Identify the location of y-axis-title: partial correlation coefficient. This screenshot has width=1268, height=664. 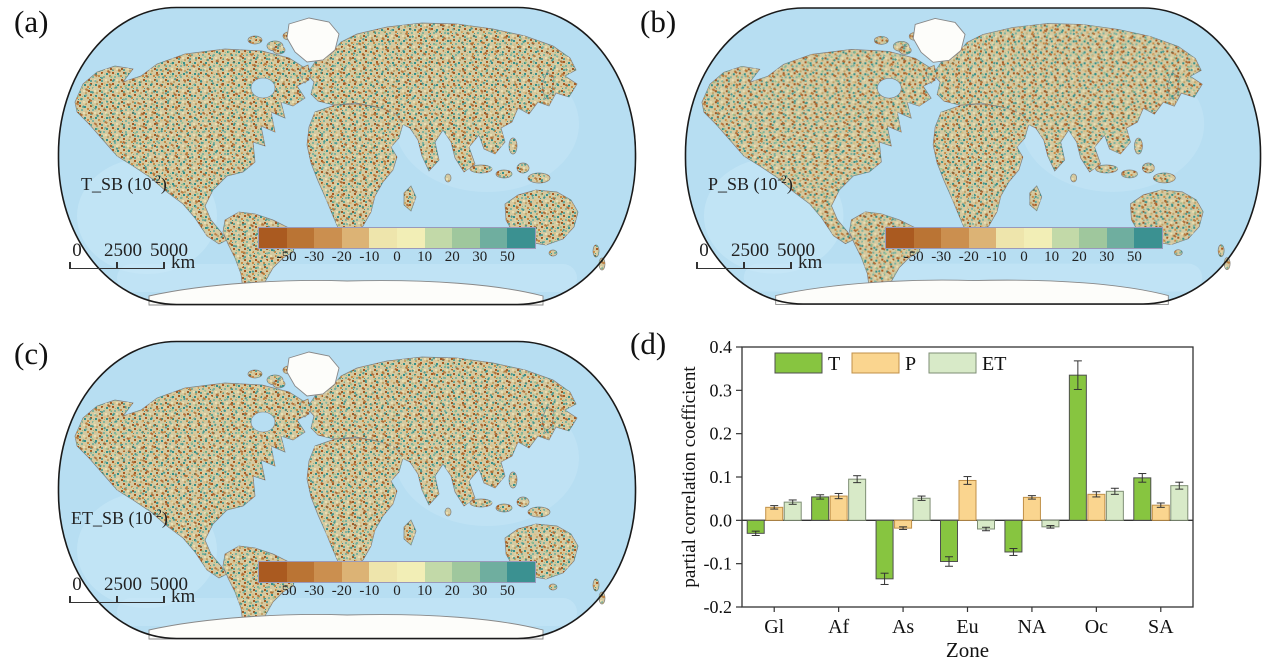
(689, 477).